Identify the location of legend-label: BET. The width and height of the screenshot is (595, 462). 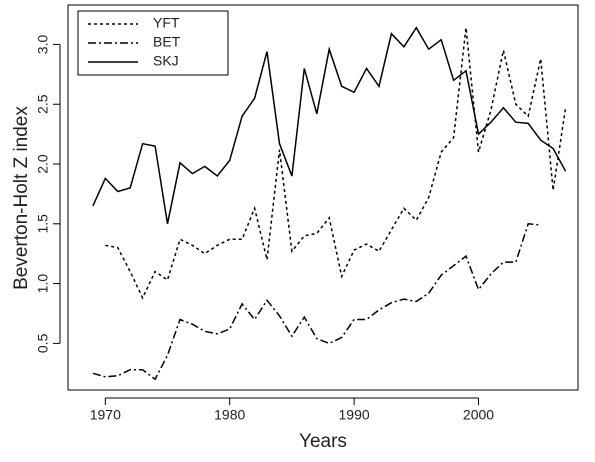
(167, 42).